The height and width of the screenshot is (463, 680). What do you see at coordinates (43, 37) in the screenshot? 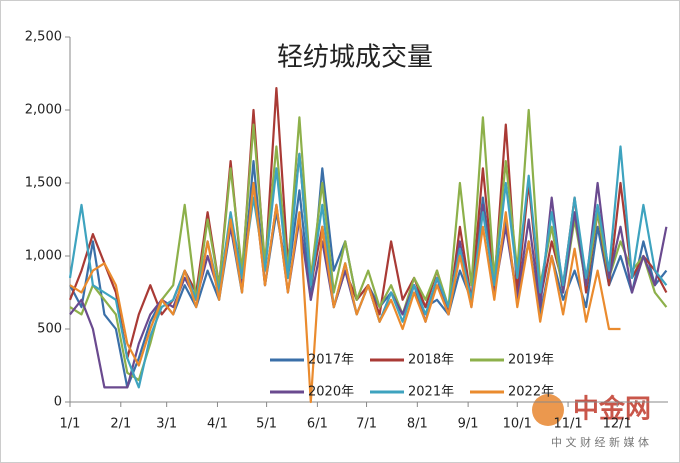
I see `y-tick-label: 2,500` at bounding box center [43, 37].